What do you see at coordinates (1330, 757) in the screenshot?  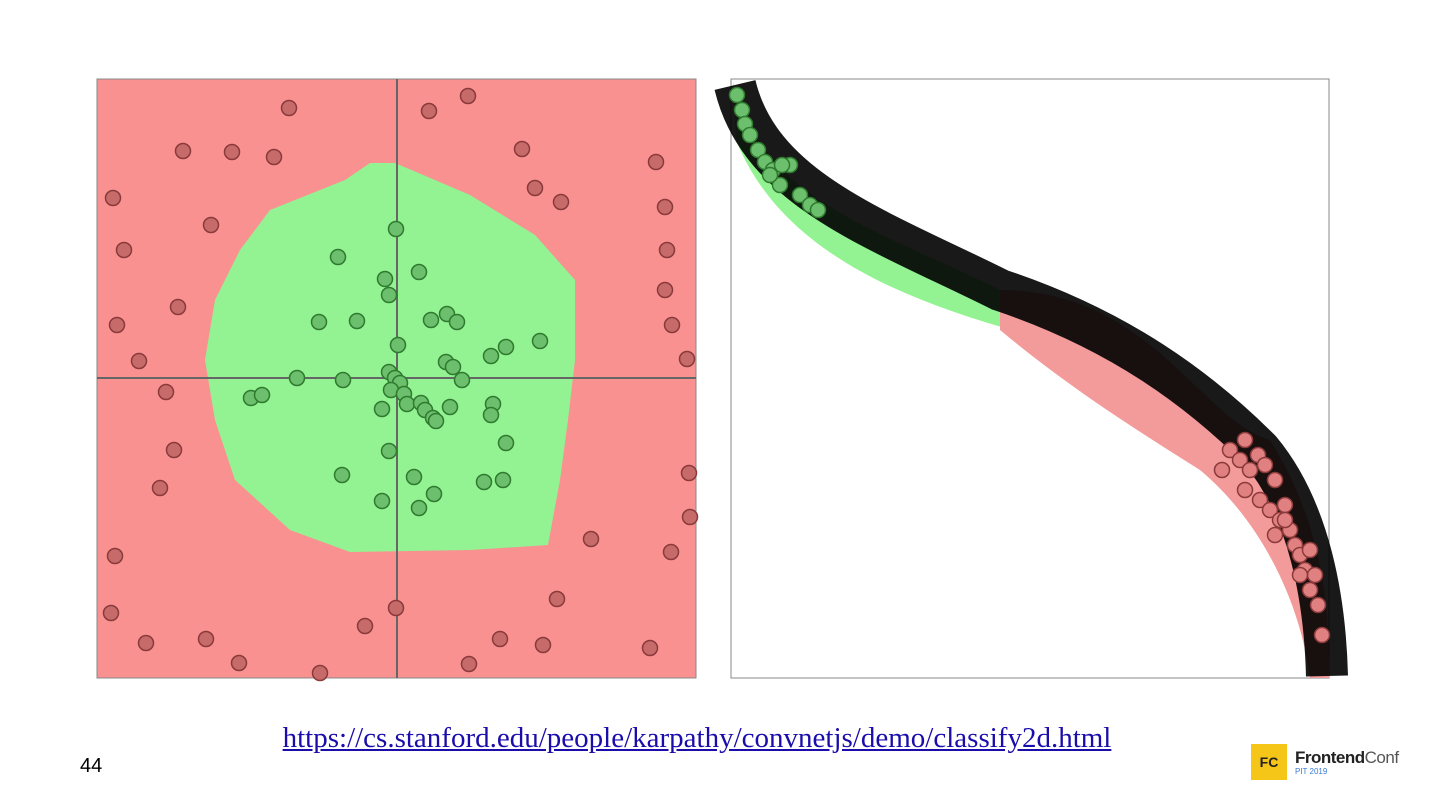 I see `logo-name-bold: Frontend` at bounding box center [1330, 757].